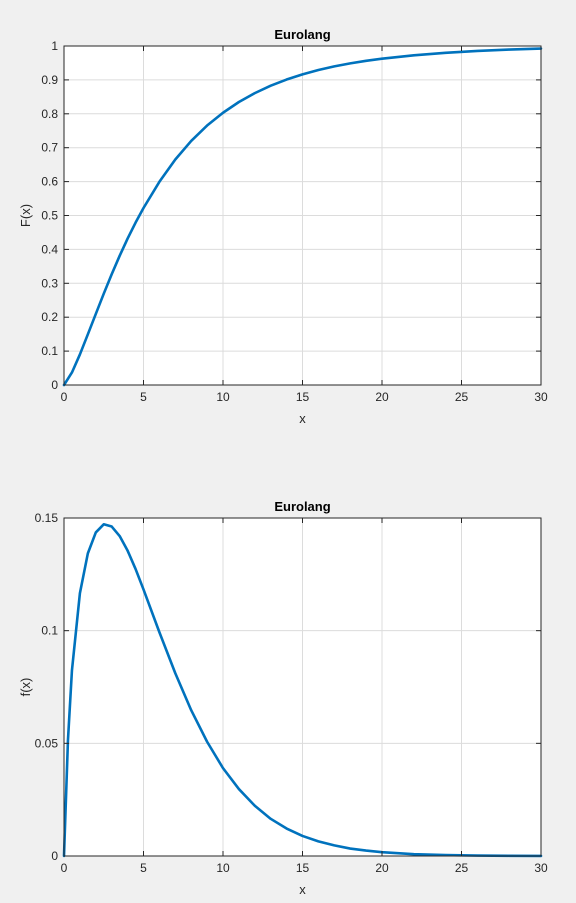 The width and height of the screenshot is (576, 903). Describe the element at coordinates (302, 34) in the screenshot. I see `cdf-chart-title: Eurolang` at that location.